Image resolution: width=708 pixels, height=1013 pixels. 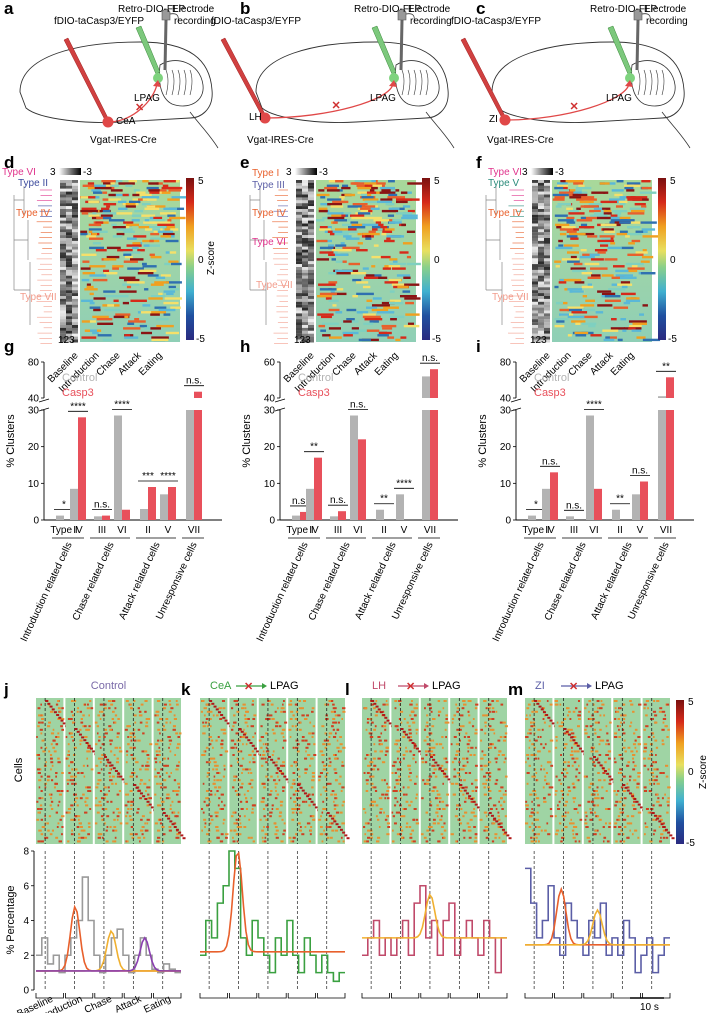 I want to click on cluster-type-label: Type VI, so click(x=269, y=242).